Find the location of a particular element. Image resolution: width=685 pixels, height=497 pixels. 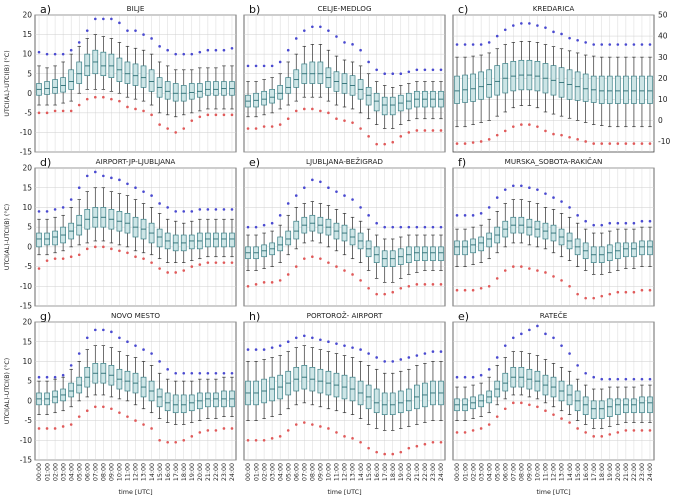

y-tick-label: 15 is located at coordinates (27, 34).